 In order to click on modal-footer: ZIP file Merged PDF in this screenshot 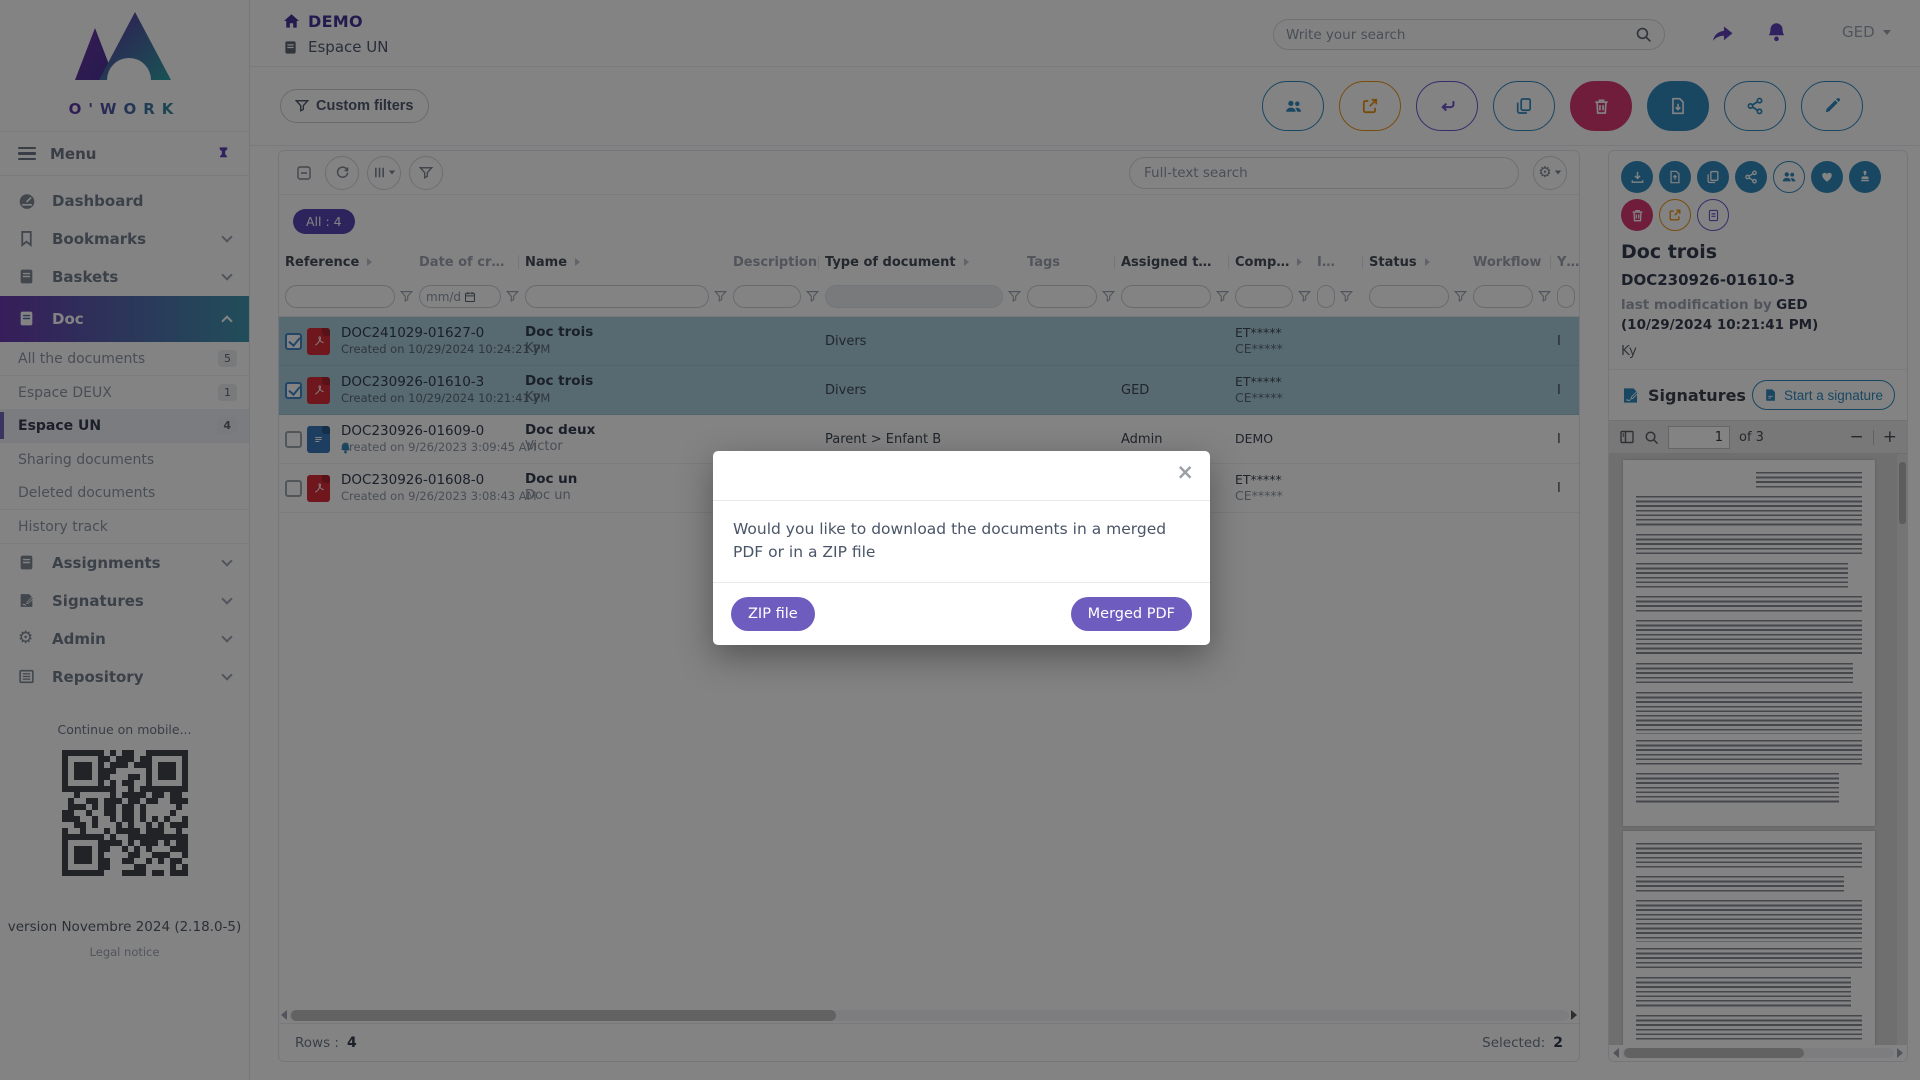, I will do `click(961, 613)`.